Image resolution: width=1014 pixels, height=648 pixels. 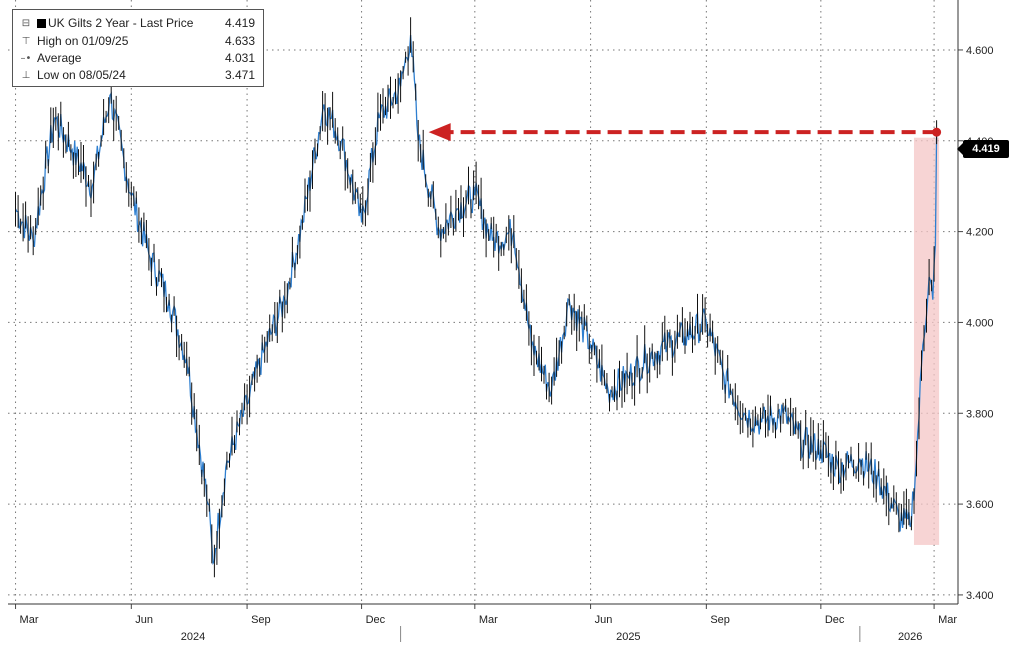 What do you see at coordinates (489, 628) in the screenshot?
I see `x-axis-labels: Mar Jun Sep Dec Mar Jun Sep Dec Mar 2024 2025 2026` at bounding box center [489, 628].